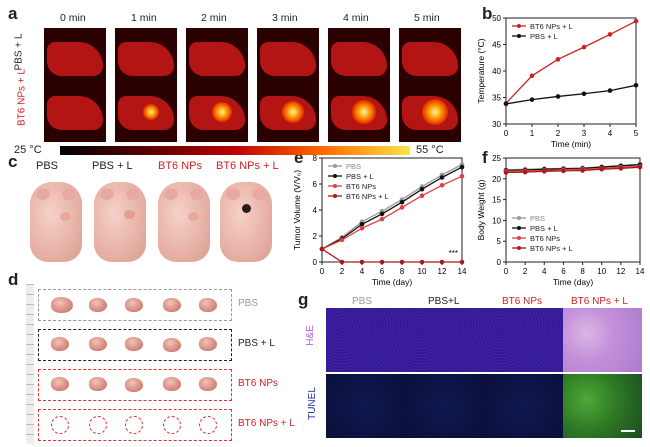  I want to click on histo-column-label: BT6 NPs + L, so click(599, 301).